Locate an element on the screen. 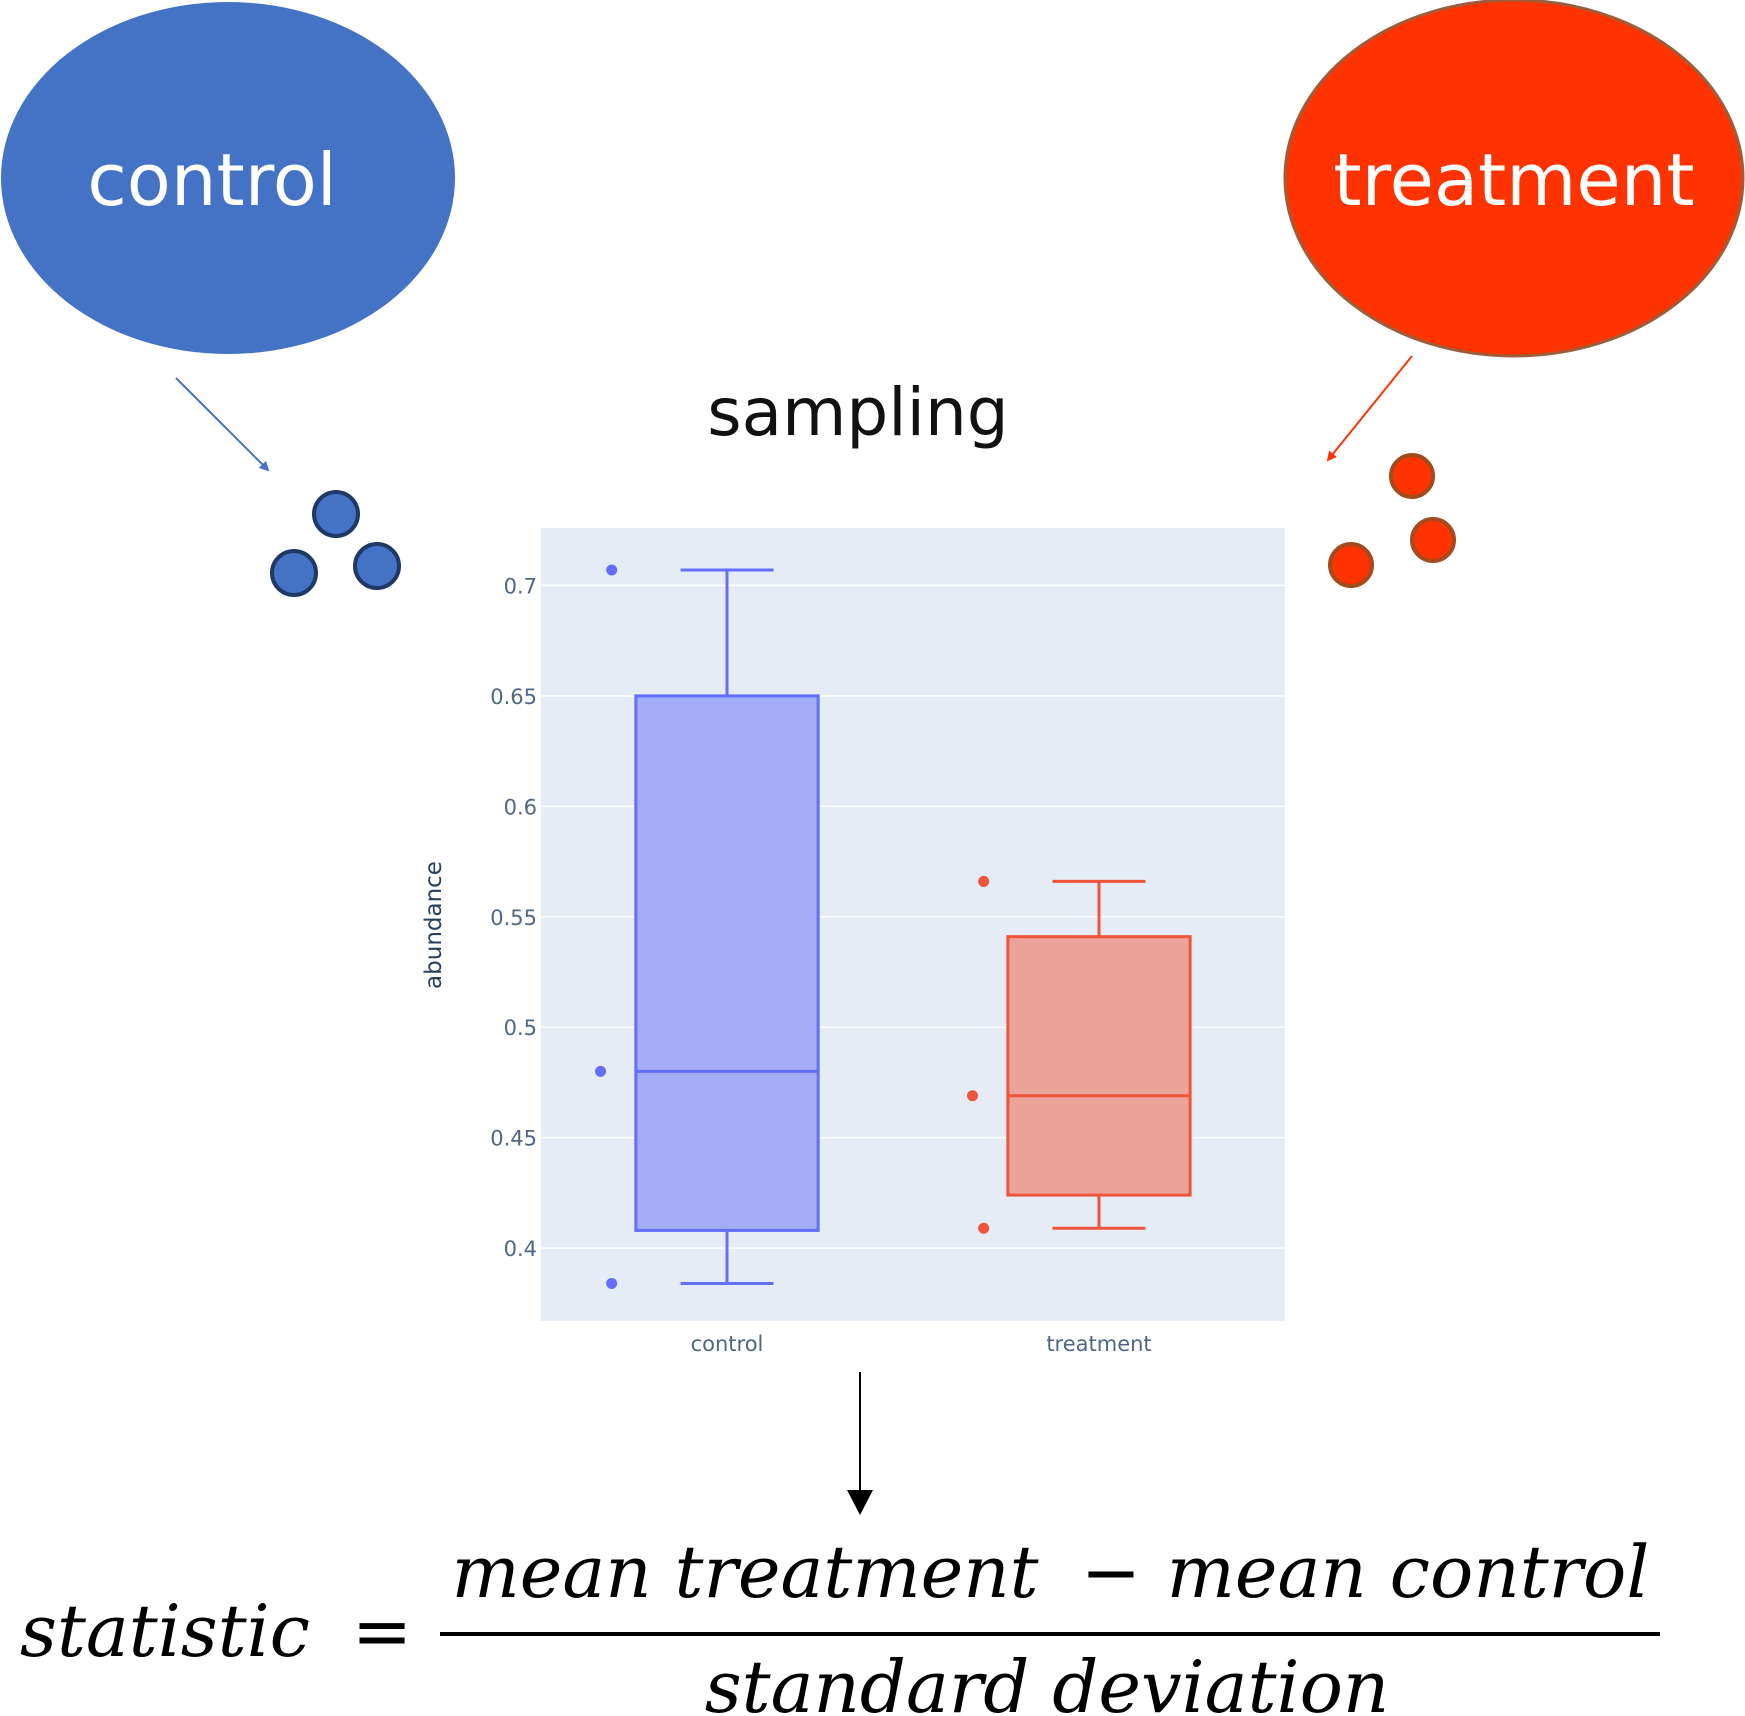 The image size is (1745, 1716). control-sampling-arrow is located at coordinates (222, 424).